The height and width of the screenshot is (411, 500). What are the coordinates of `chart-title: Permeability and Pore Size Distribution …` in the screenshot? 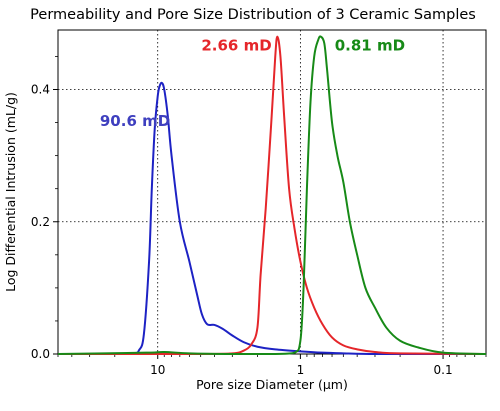 It's located at (253, 15).